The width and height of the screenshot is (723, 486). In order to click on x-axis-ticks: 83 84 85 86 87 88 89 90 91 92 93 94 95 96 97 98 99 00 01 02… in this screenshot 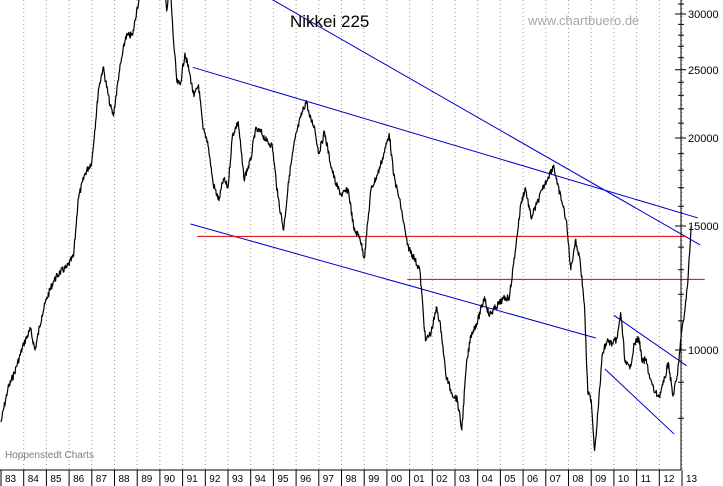, I will do `click(349, 478)`.